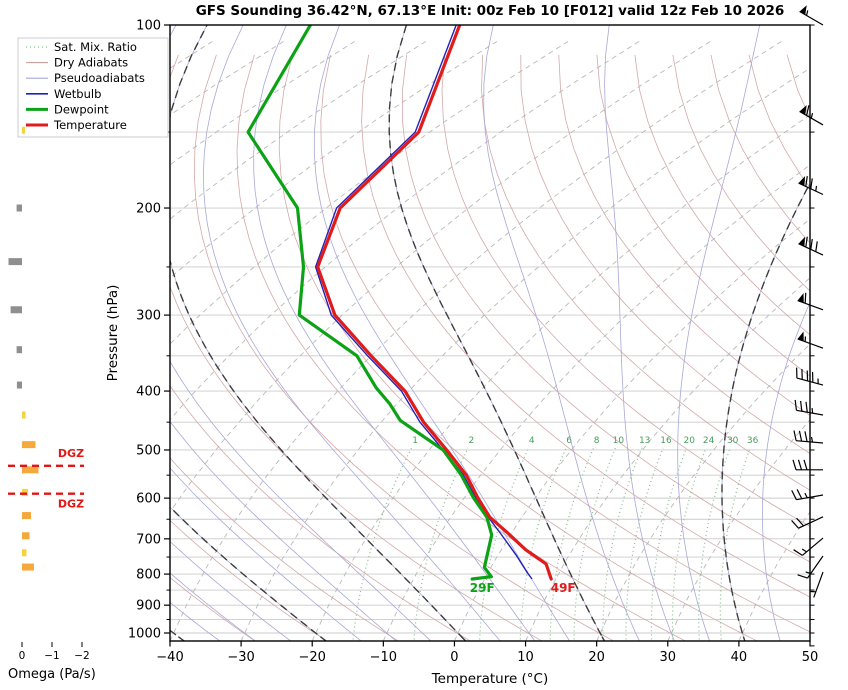  What do you see at coordinates (81, 656) in the screenshot?
I see `omega-tick-label: −2` at bounding box center [81, 656].